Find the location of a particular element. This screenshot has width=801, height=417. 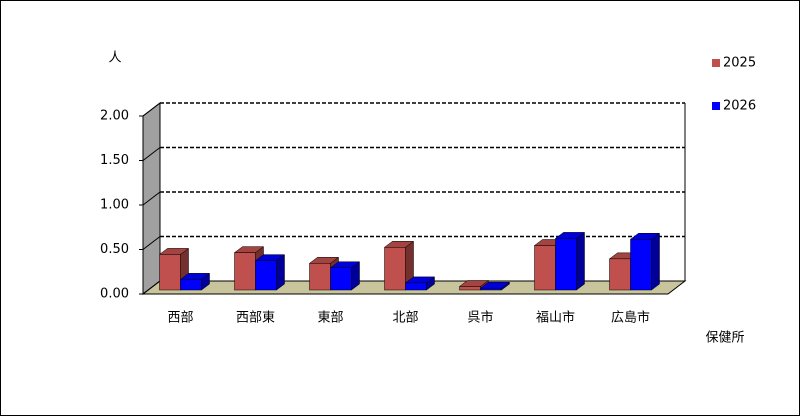

x-tick-label: 広島市 is located at coordinates (630, 318).